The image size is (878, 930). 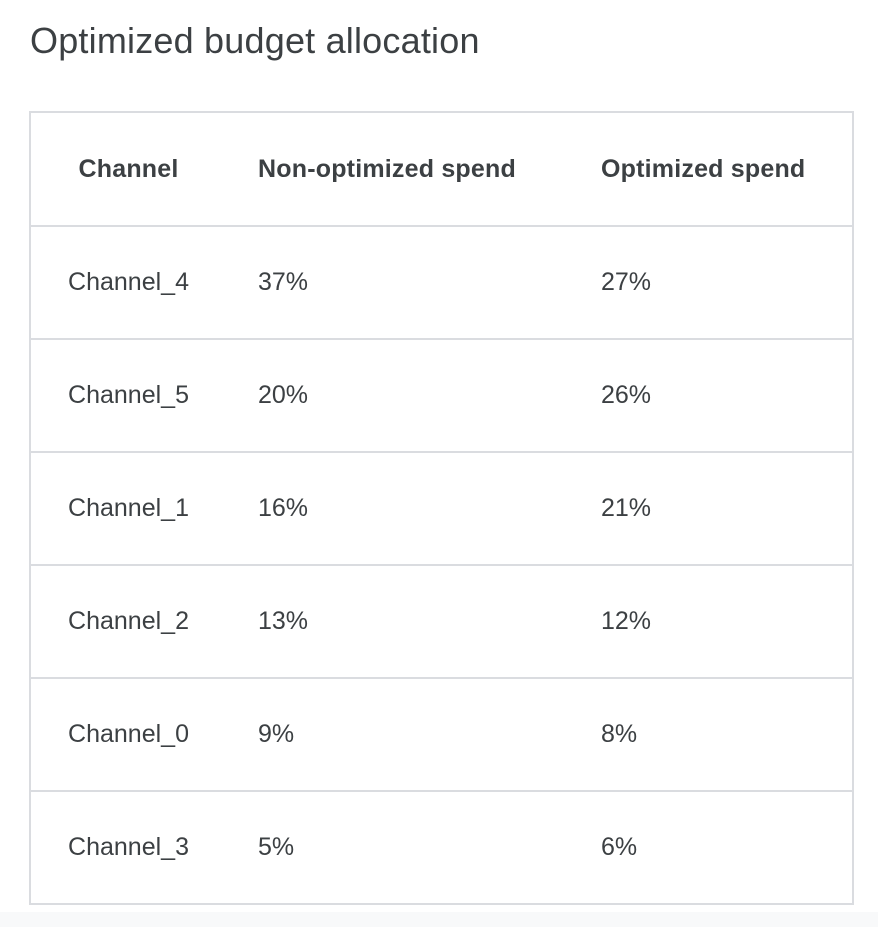 I want to click on cell-optimized-spend: 6%, so click(x=619, y=847).